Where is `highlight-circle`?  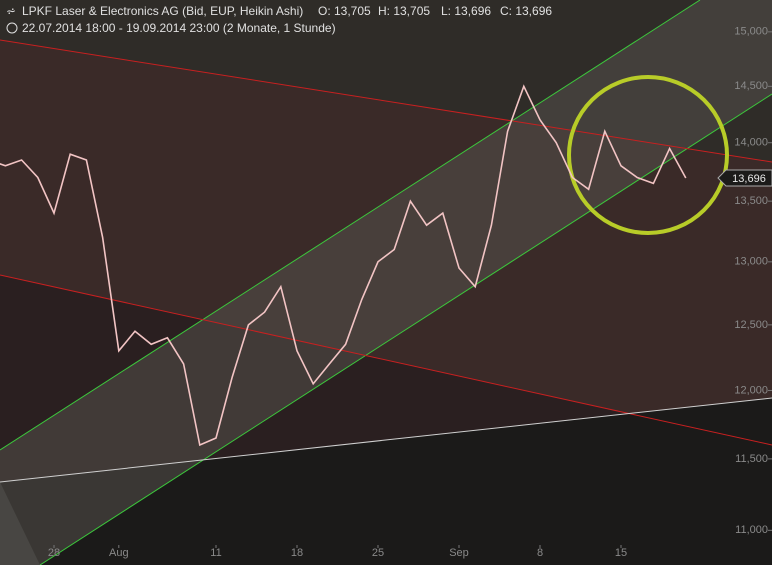 highlight-circle is located at coordinates (648, 155).